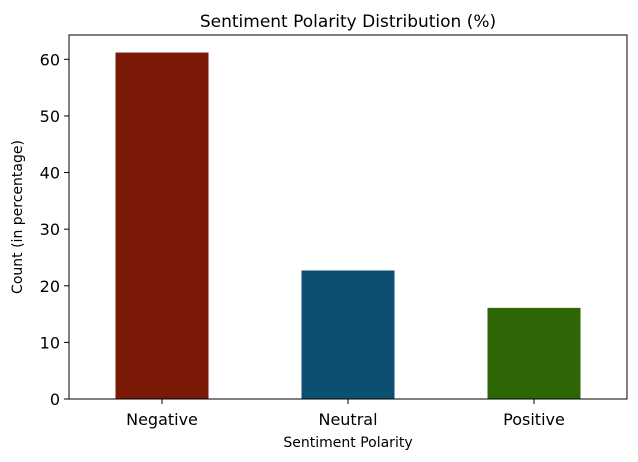 The image size is (638, 462). Describe the element at coordinates (18, 217) in the screenshot. I see `y-axis-title: Count (in percentage)` at that location.